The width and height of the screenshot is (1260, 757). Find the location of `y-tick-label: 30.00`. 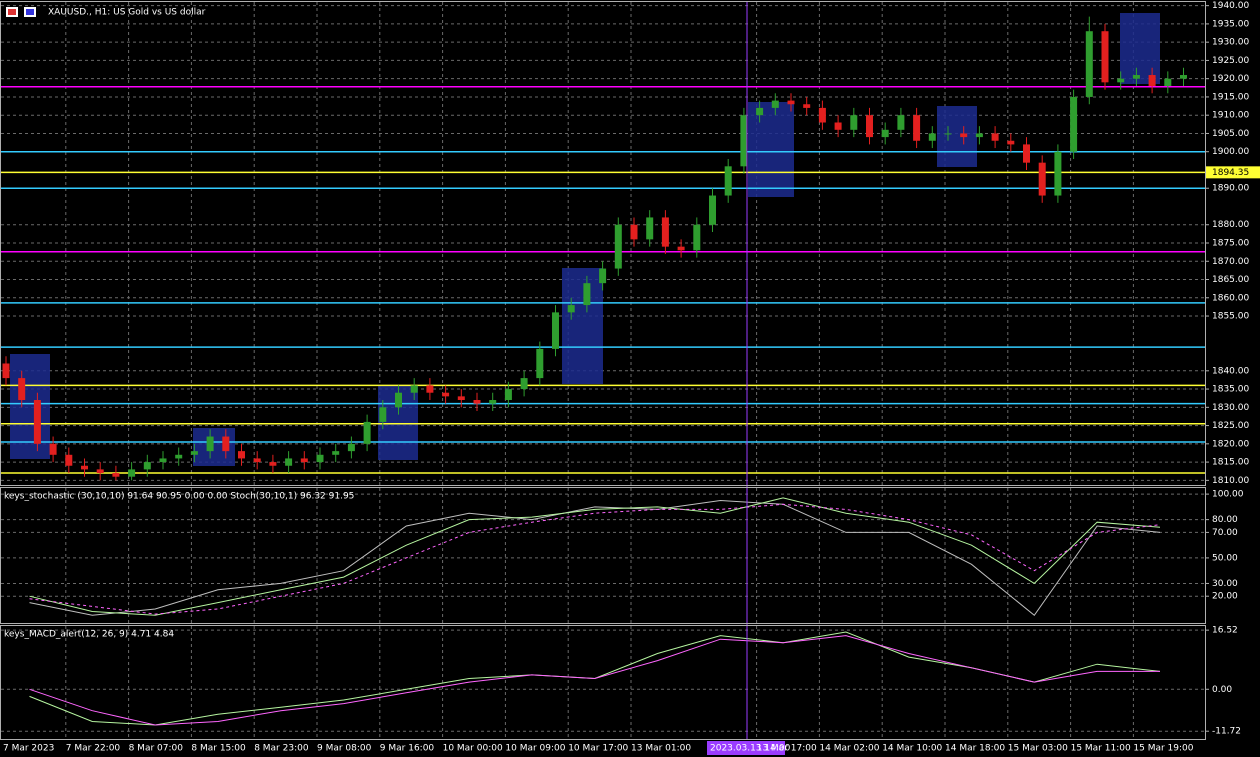

y-tick-label: 30.00 is located at coordinates (1225, 584).